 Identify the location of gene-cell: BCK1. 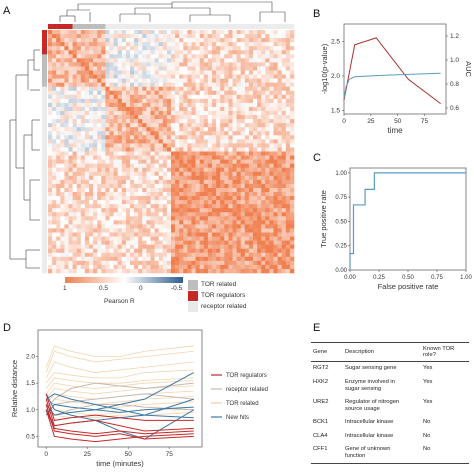
(321, 422).